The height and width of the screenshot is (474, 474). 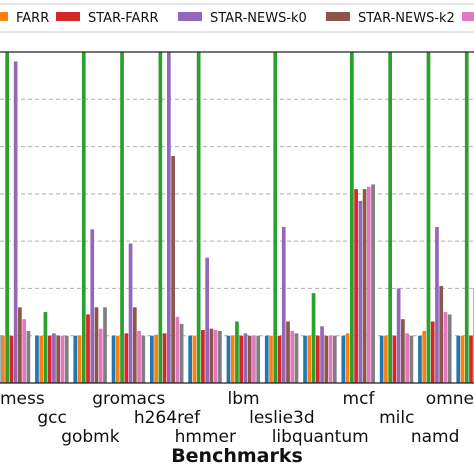 I want to click on legend-box, so click(x=237, y=18).